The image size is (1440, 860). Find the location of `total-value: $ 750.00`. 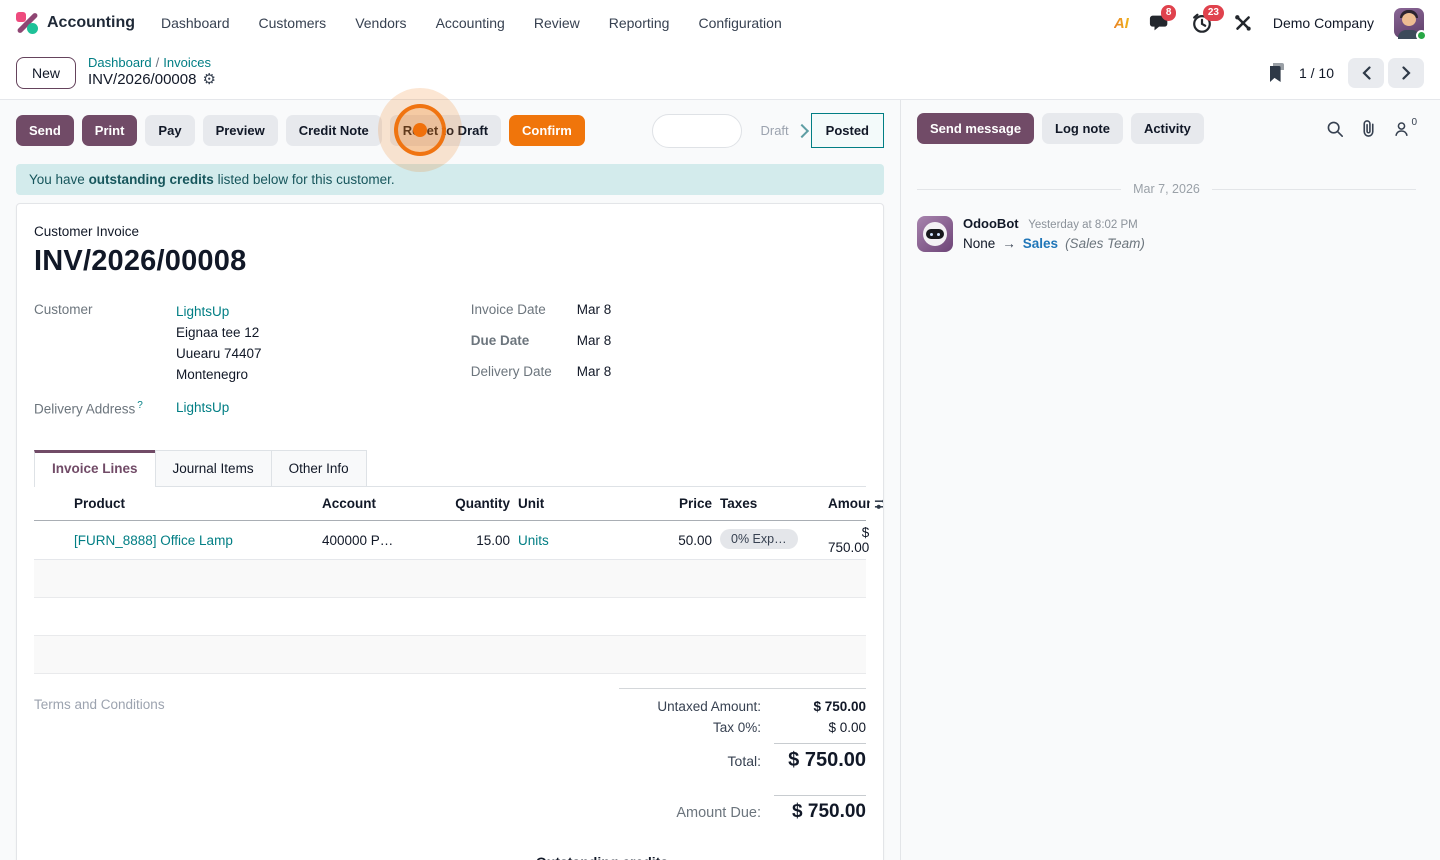

total-value: $ 750.00 is located at coordinates (827, 760).